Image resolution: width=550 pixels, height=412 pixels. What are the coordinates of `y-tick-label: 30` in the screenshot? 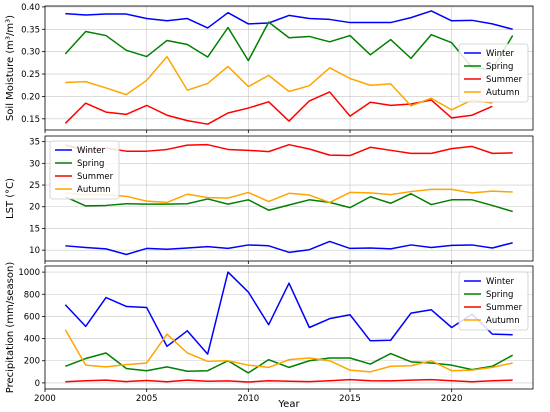 It's located at (34, 164).